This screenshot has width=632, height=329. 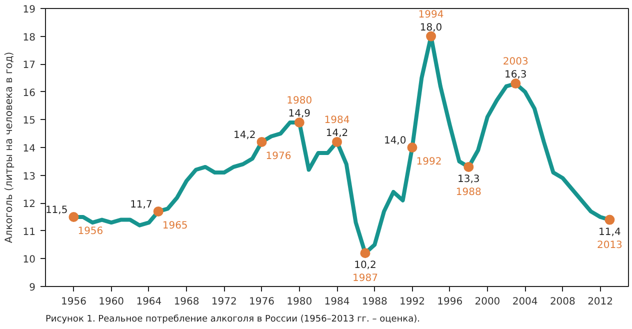 What do you see at coordinates (609, 245) in the screenshot?
I see `annotation: 2013` at bounding box center [609, 245].